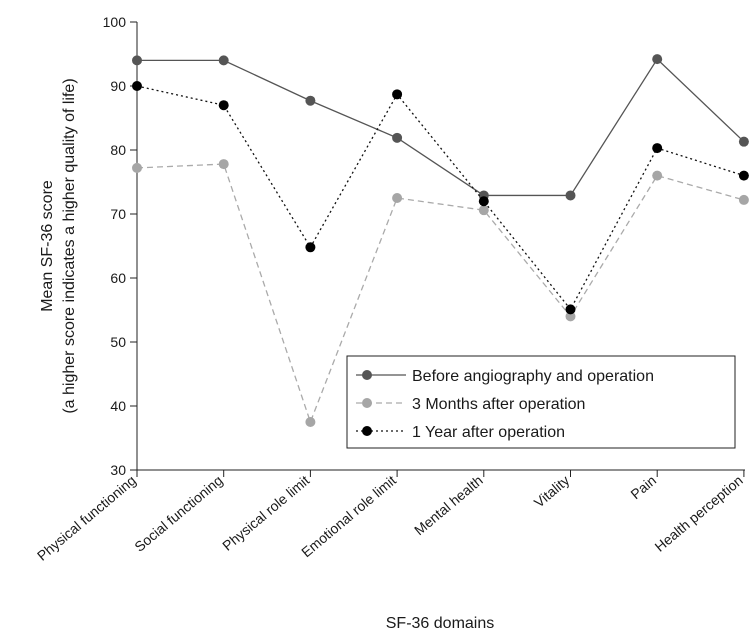 Image resolution: width=751 pixels, height=637 pixels. Describe the element at coordinates (118, 86) in the screenshot. I see `y-tick-label: 90` at that location.